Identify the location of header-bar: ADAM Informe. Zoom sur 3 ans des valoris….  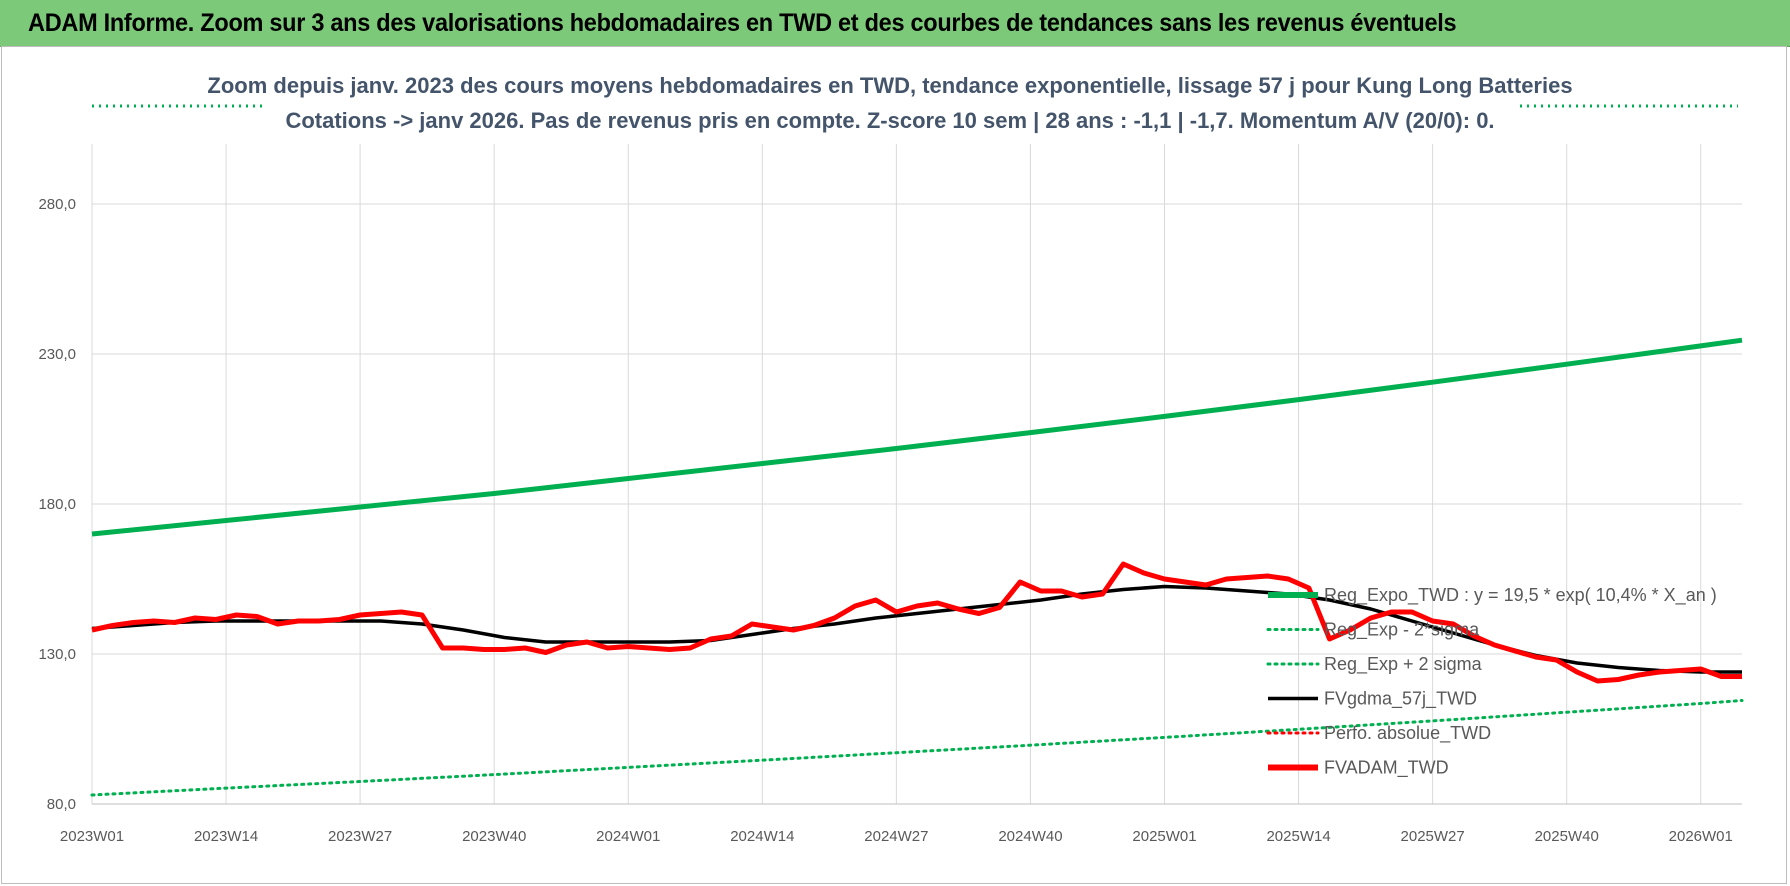
(895, 23).